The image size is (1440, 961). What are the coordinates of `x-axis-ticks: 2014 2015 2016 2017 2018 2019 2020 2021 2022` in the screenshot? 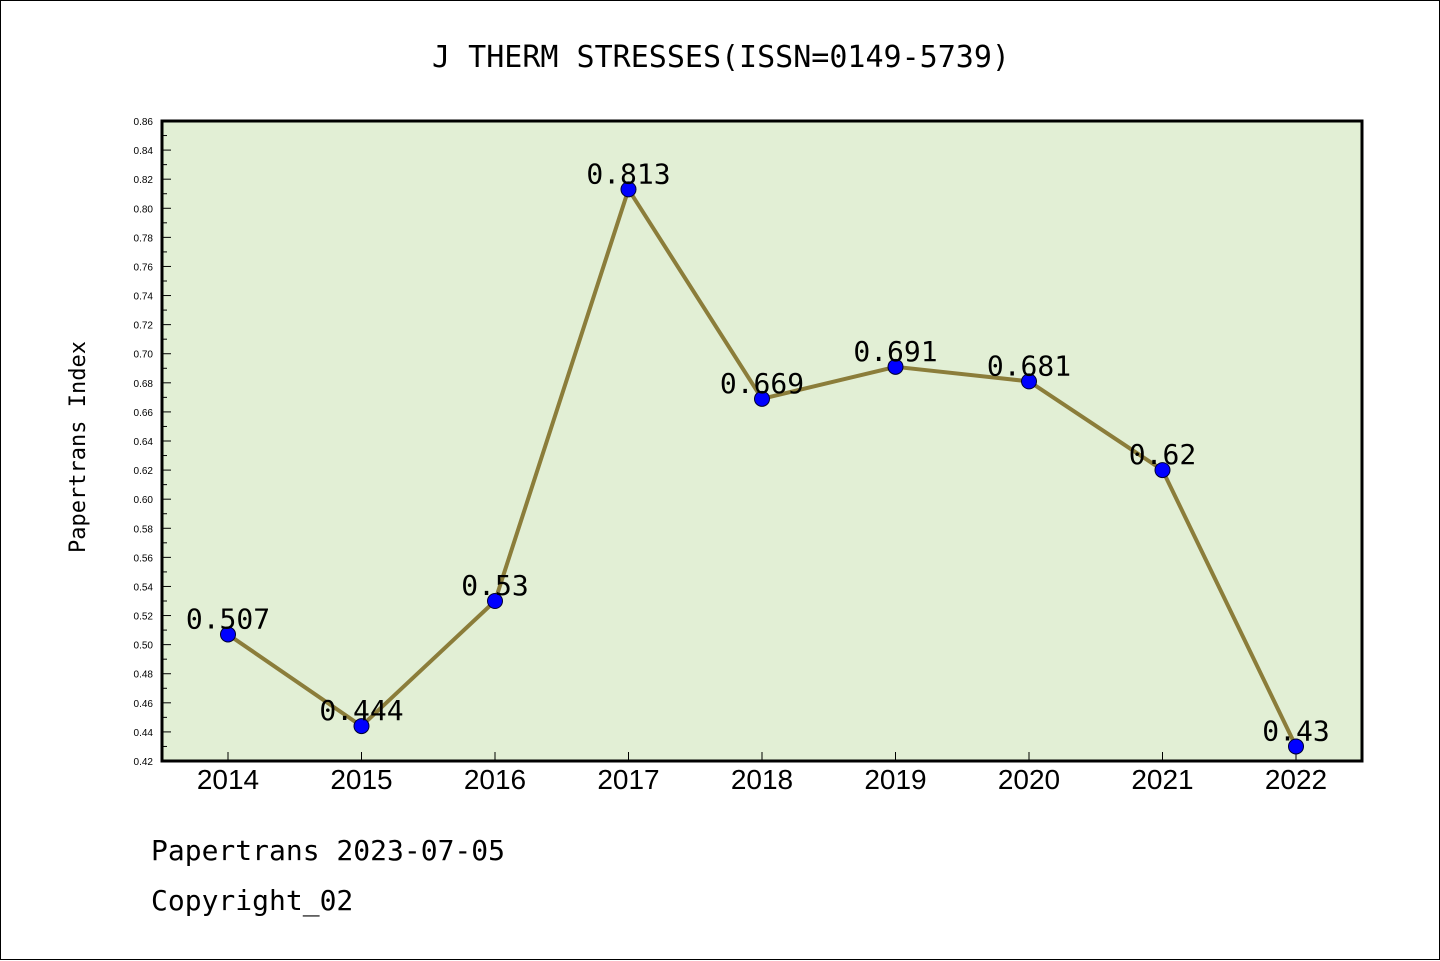 It's located at (762, 773).